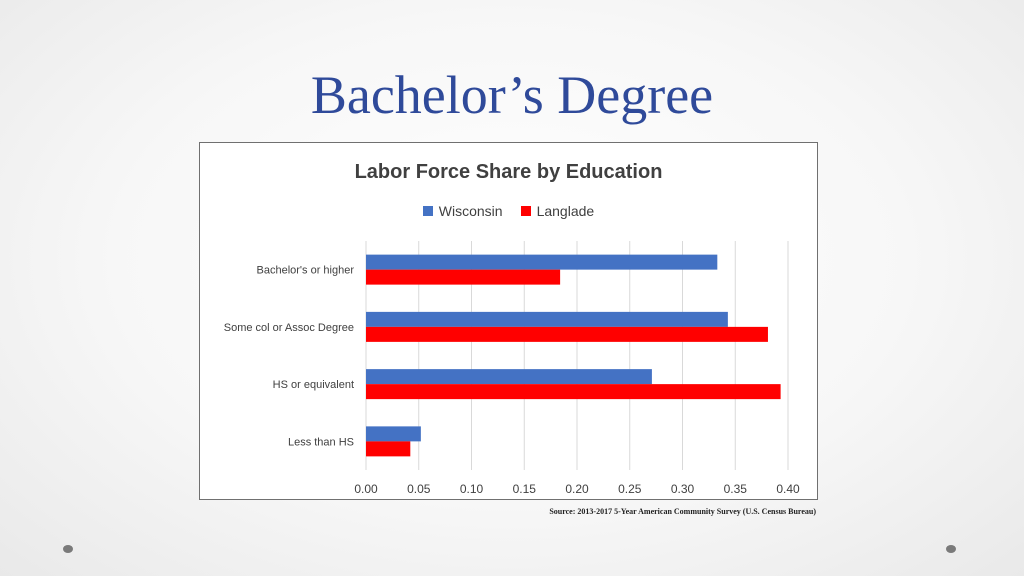  Describe the element at coordinates (470, 211) in the screenshot. I see `legend-label-wisconsin: Wisconsin` at that location.